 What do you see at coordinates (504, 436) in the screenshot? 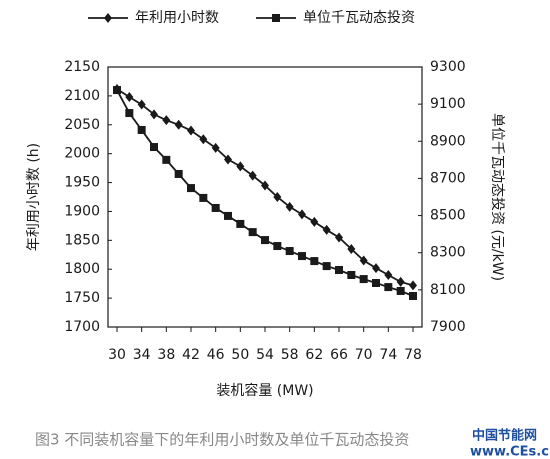
I see `watermark: 中国节能网` at bounding box center [504, 436].